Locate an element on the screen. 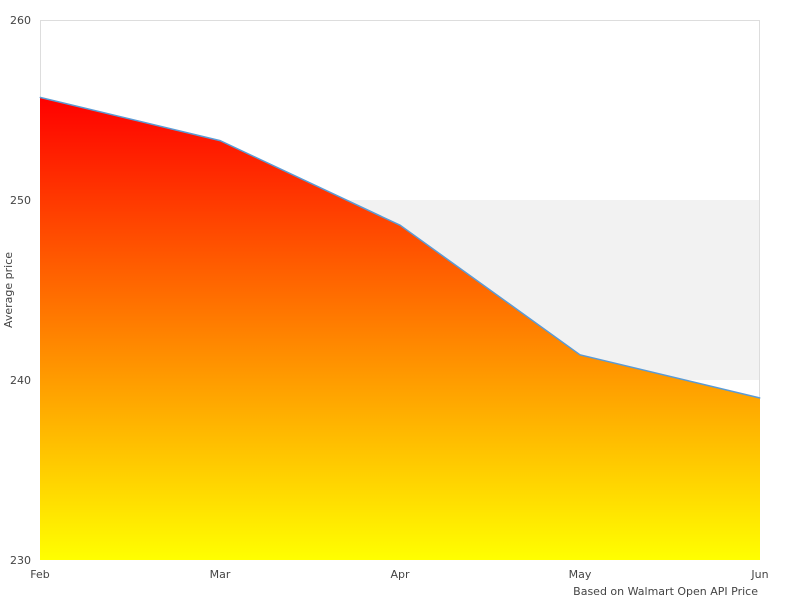  y-tick-label: 230 is located at coordinates (20, 560).